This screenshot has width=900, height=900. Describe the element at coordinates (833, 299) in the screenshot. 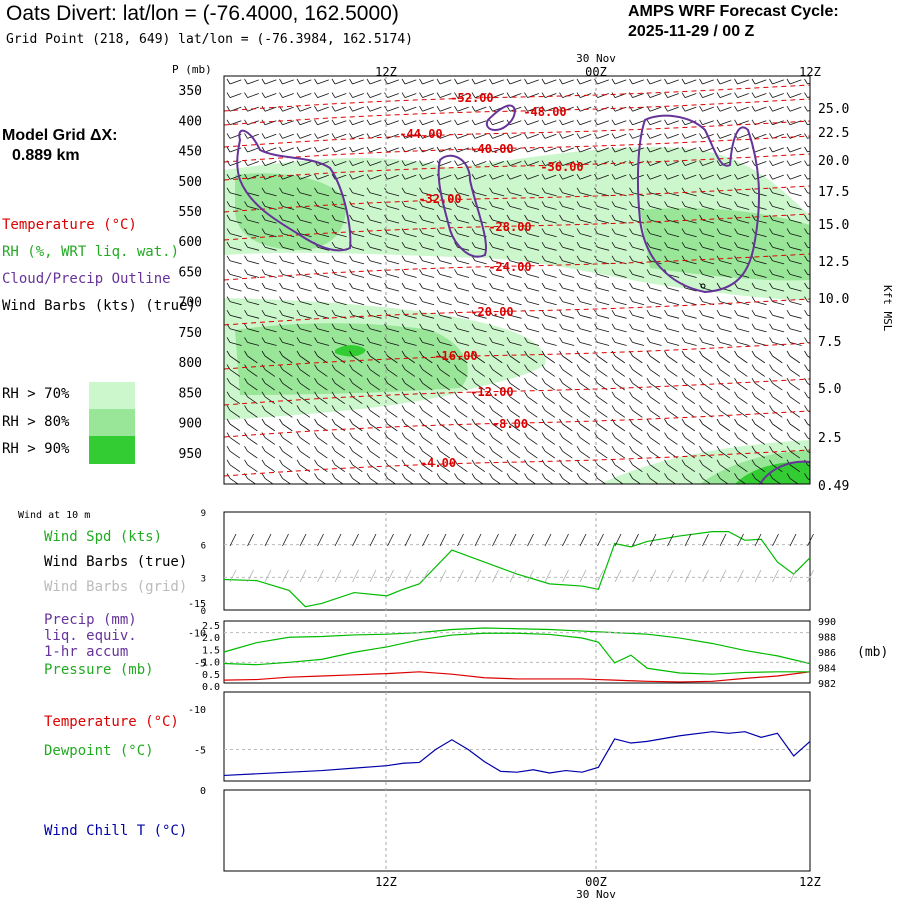

I see `height-tick-label: 10.0` at that location.